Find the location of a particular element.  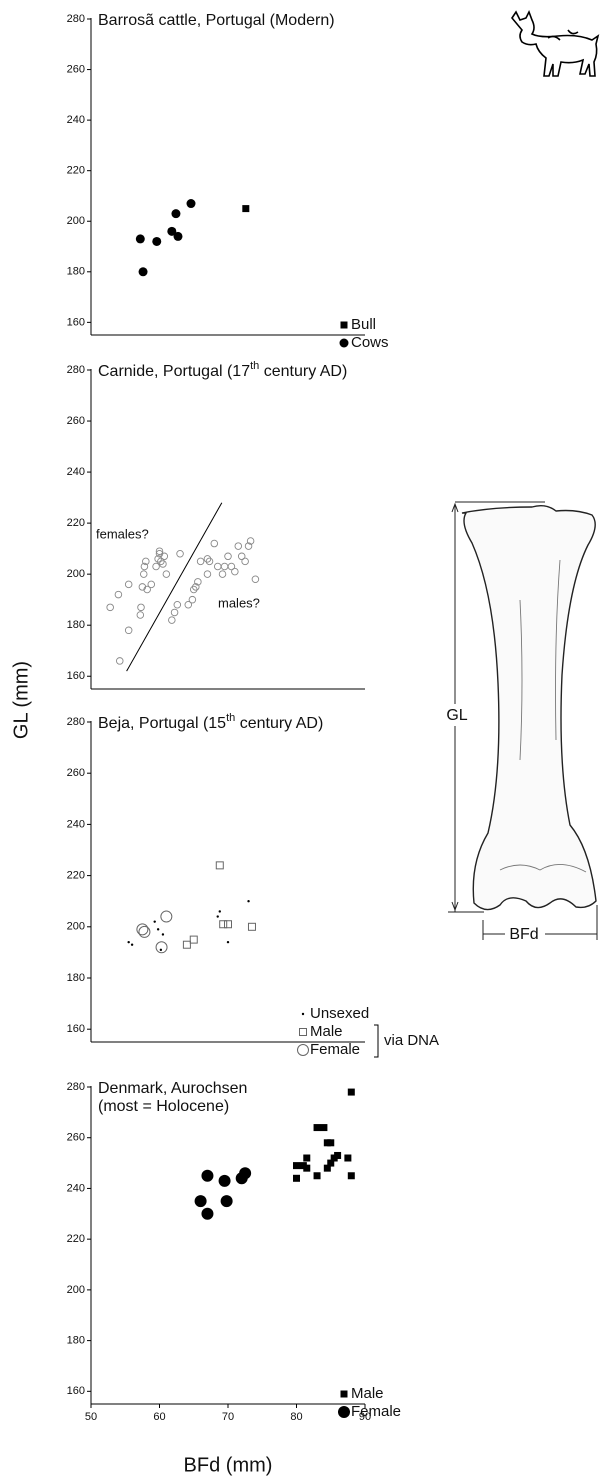

panel-title: Carnide, Portugal (17th century AD) is located at coordinates (222, 370).